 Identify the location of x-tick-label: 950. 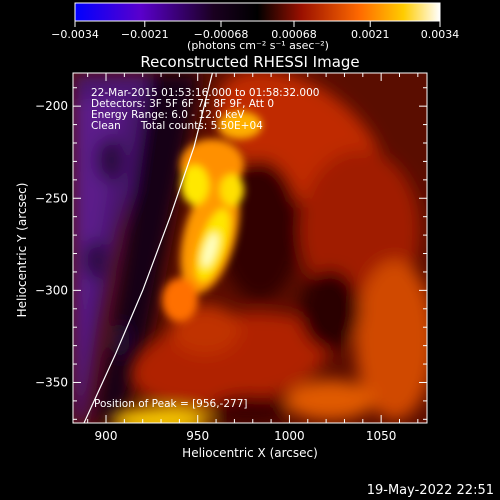
(197, 436).